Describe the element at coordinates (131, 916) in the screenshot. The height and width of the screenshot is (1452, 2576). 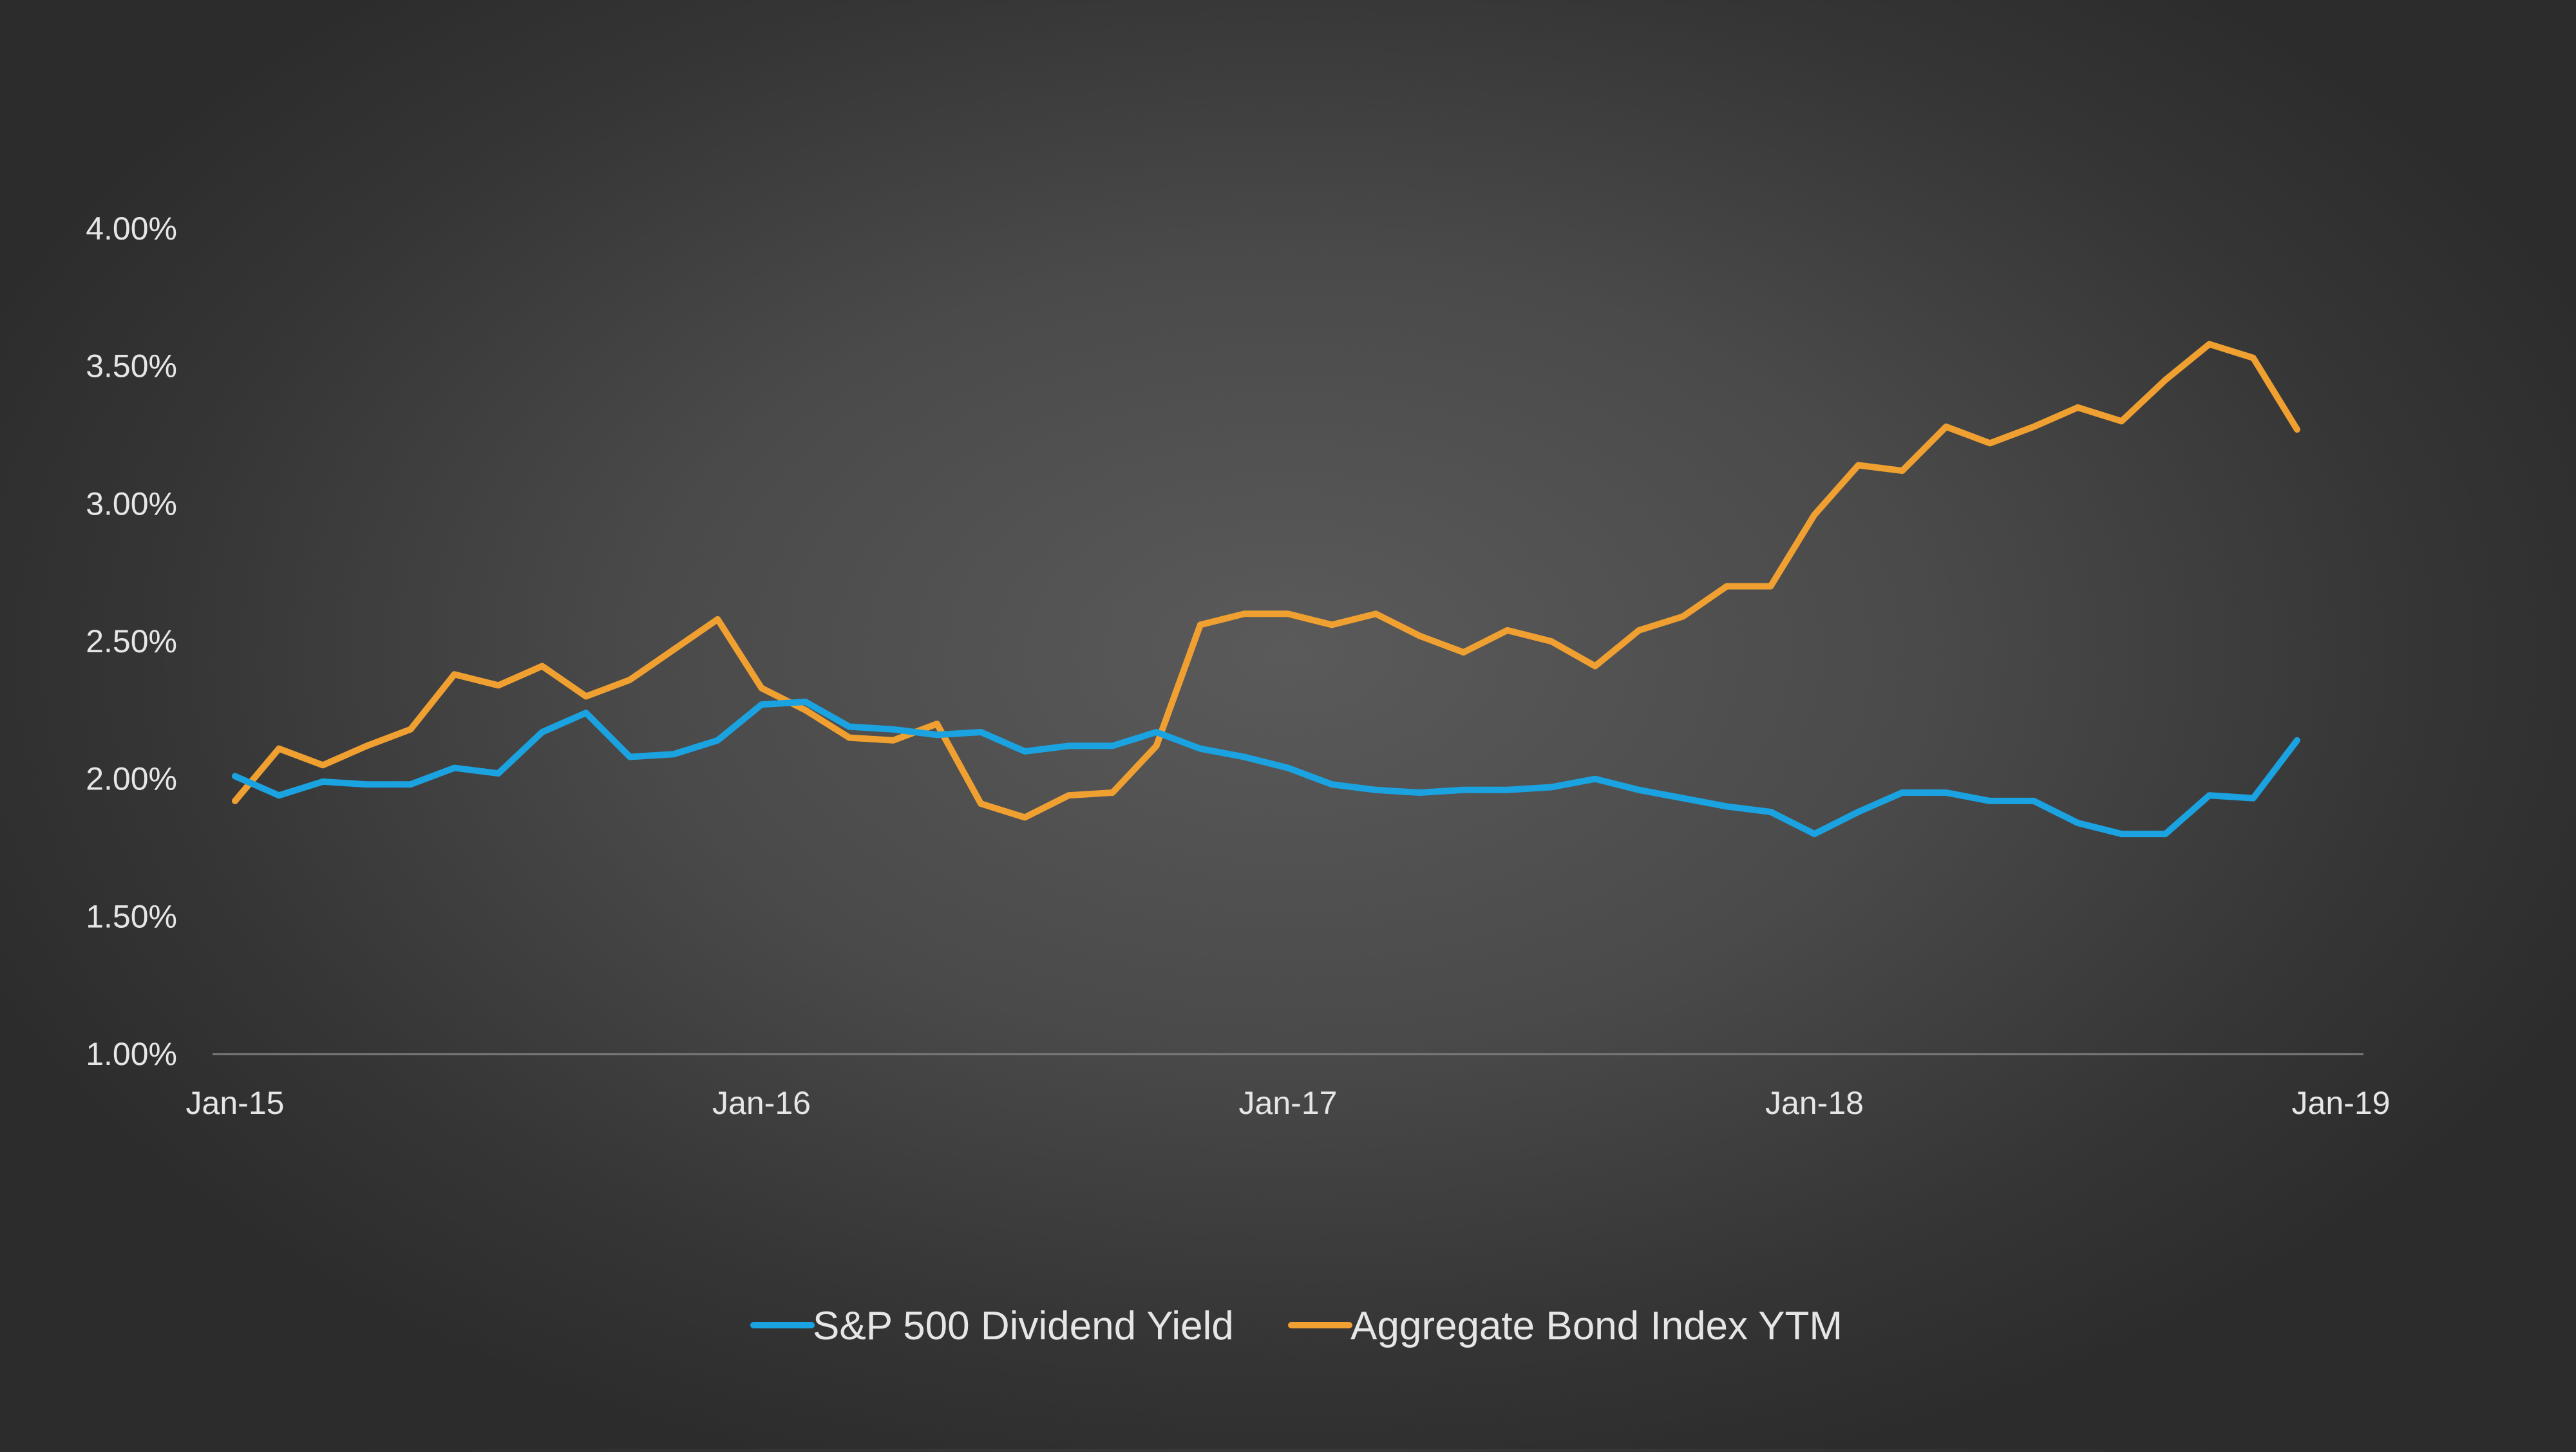
I see `y-tick-label: 1.50%` at that location.